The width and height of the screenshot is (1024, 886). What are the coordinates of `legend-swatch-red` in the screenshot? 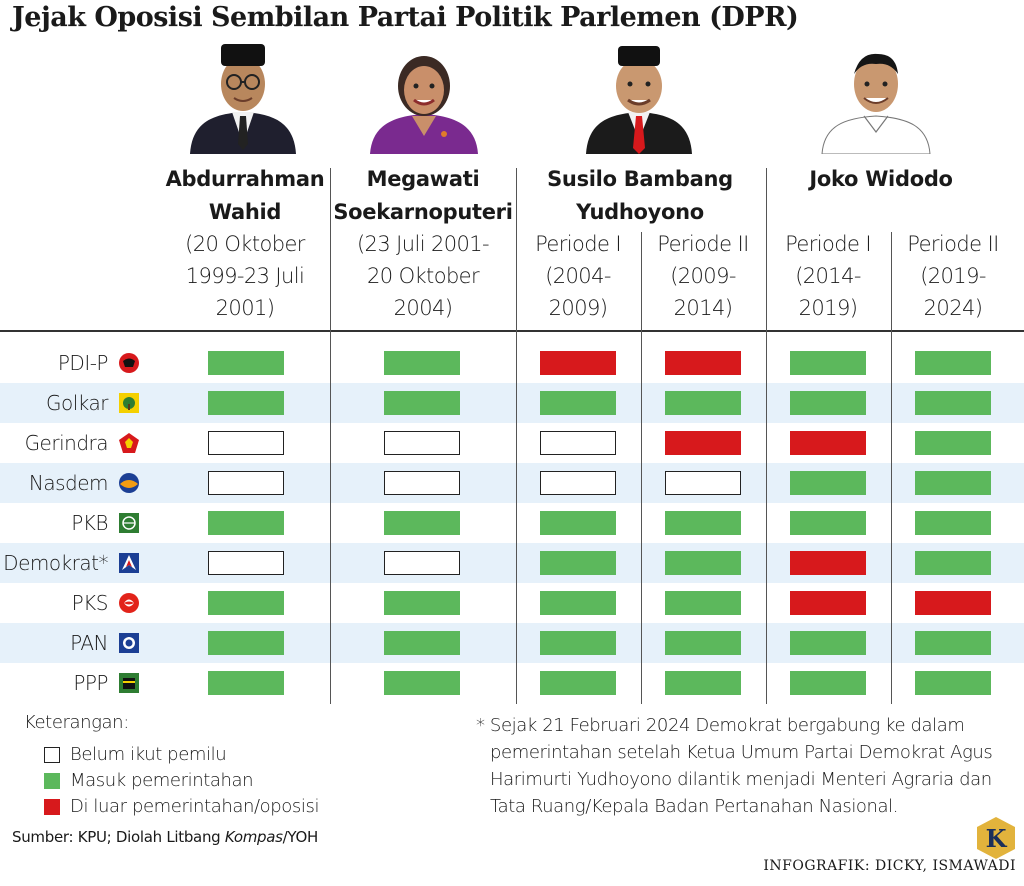 It's located at (52, 807).